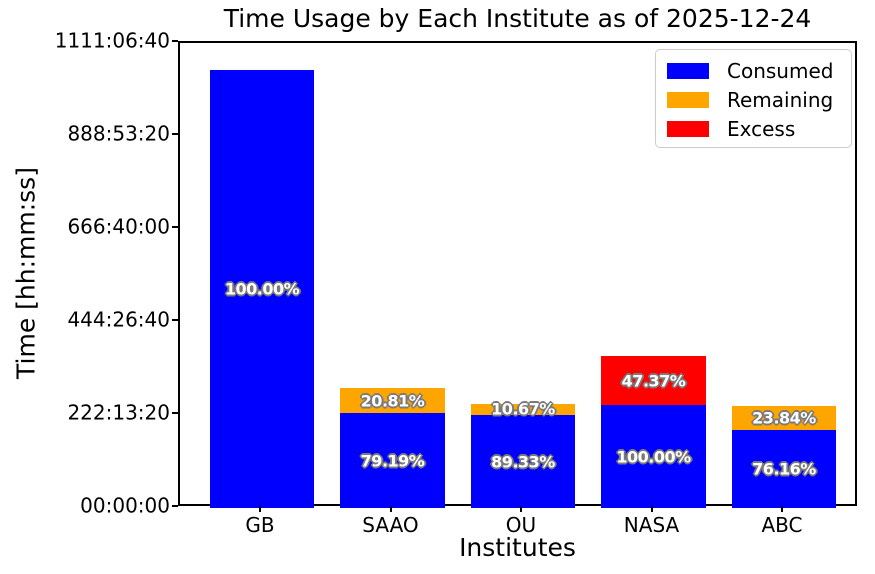  What do you see at coordinates (688, 128) in the screenshot?
I see `legend-swatch-excess` at bounding box center [688, 128].